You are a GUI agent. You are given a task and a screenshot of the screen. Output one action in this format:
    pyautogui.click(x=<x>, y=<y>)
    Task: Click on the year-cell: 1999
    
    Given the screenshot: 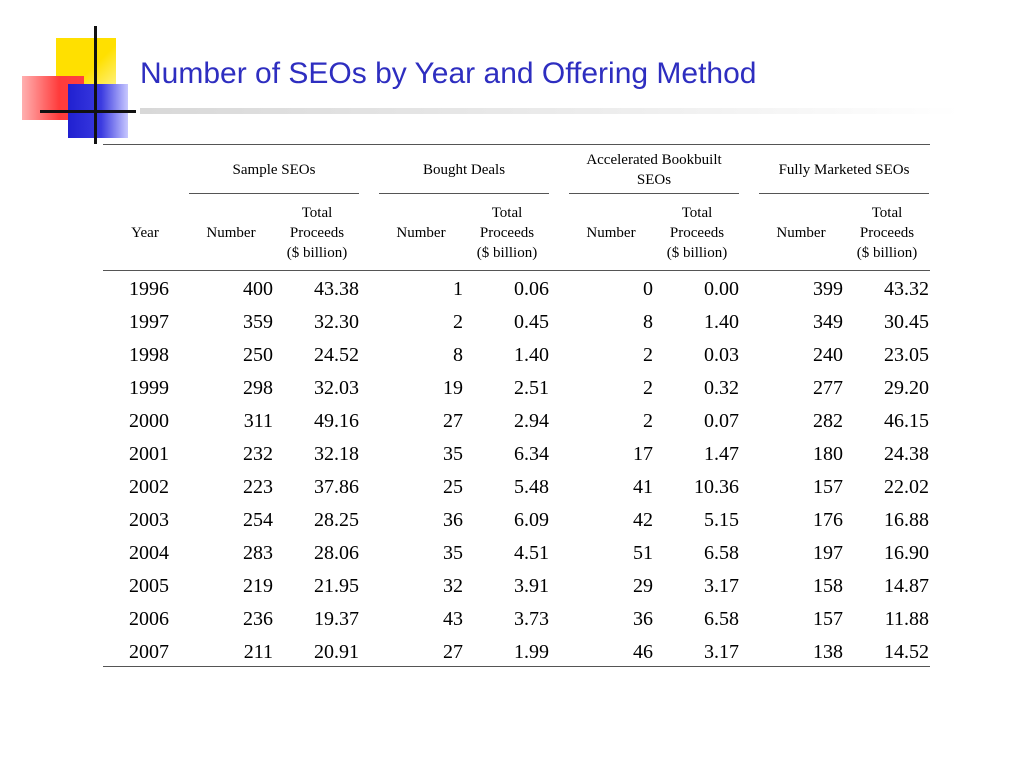 What is the action you would take?
    pyautogui.click(x=149, y=388)
    